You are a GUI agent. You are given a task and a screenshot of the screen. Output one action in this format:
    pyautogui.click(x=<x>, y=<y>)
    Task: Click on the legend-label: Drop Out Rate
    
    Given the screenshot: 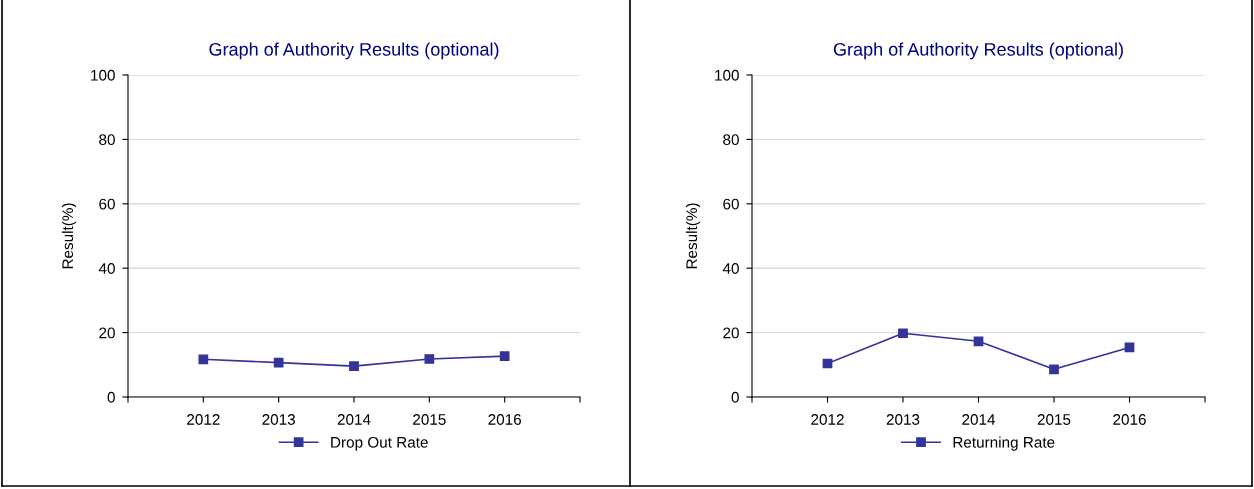 What is the action you would take?
    pyautogui.click(x=379, y=443)
    